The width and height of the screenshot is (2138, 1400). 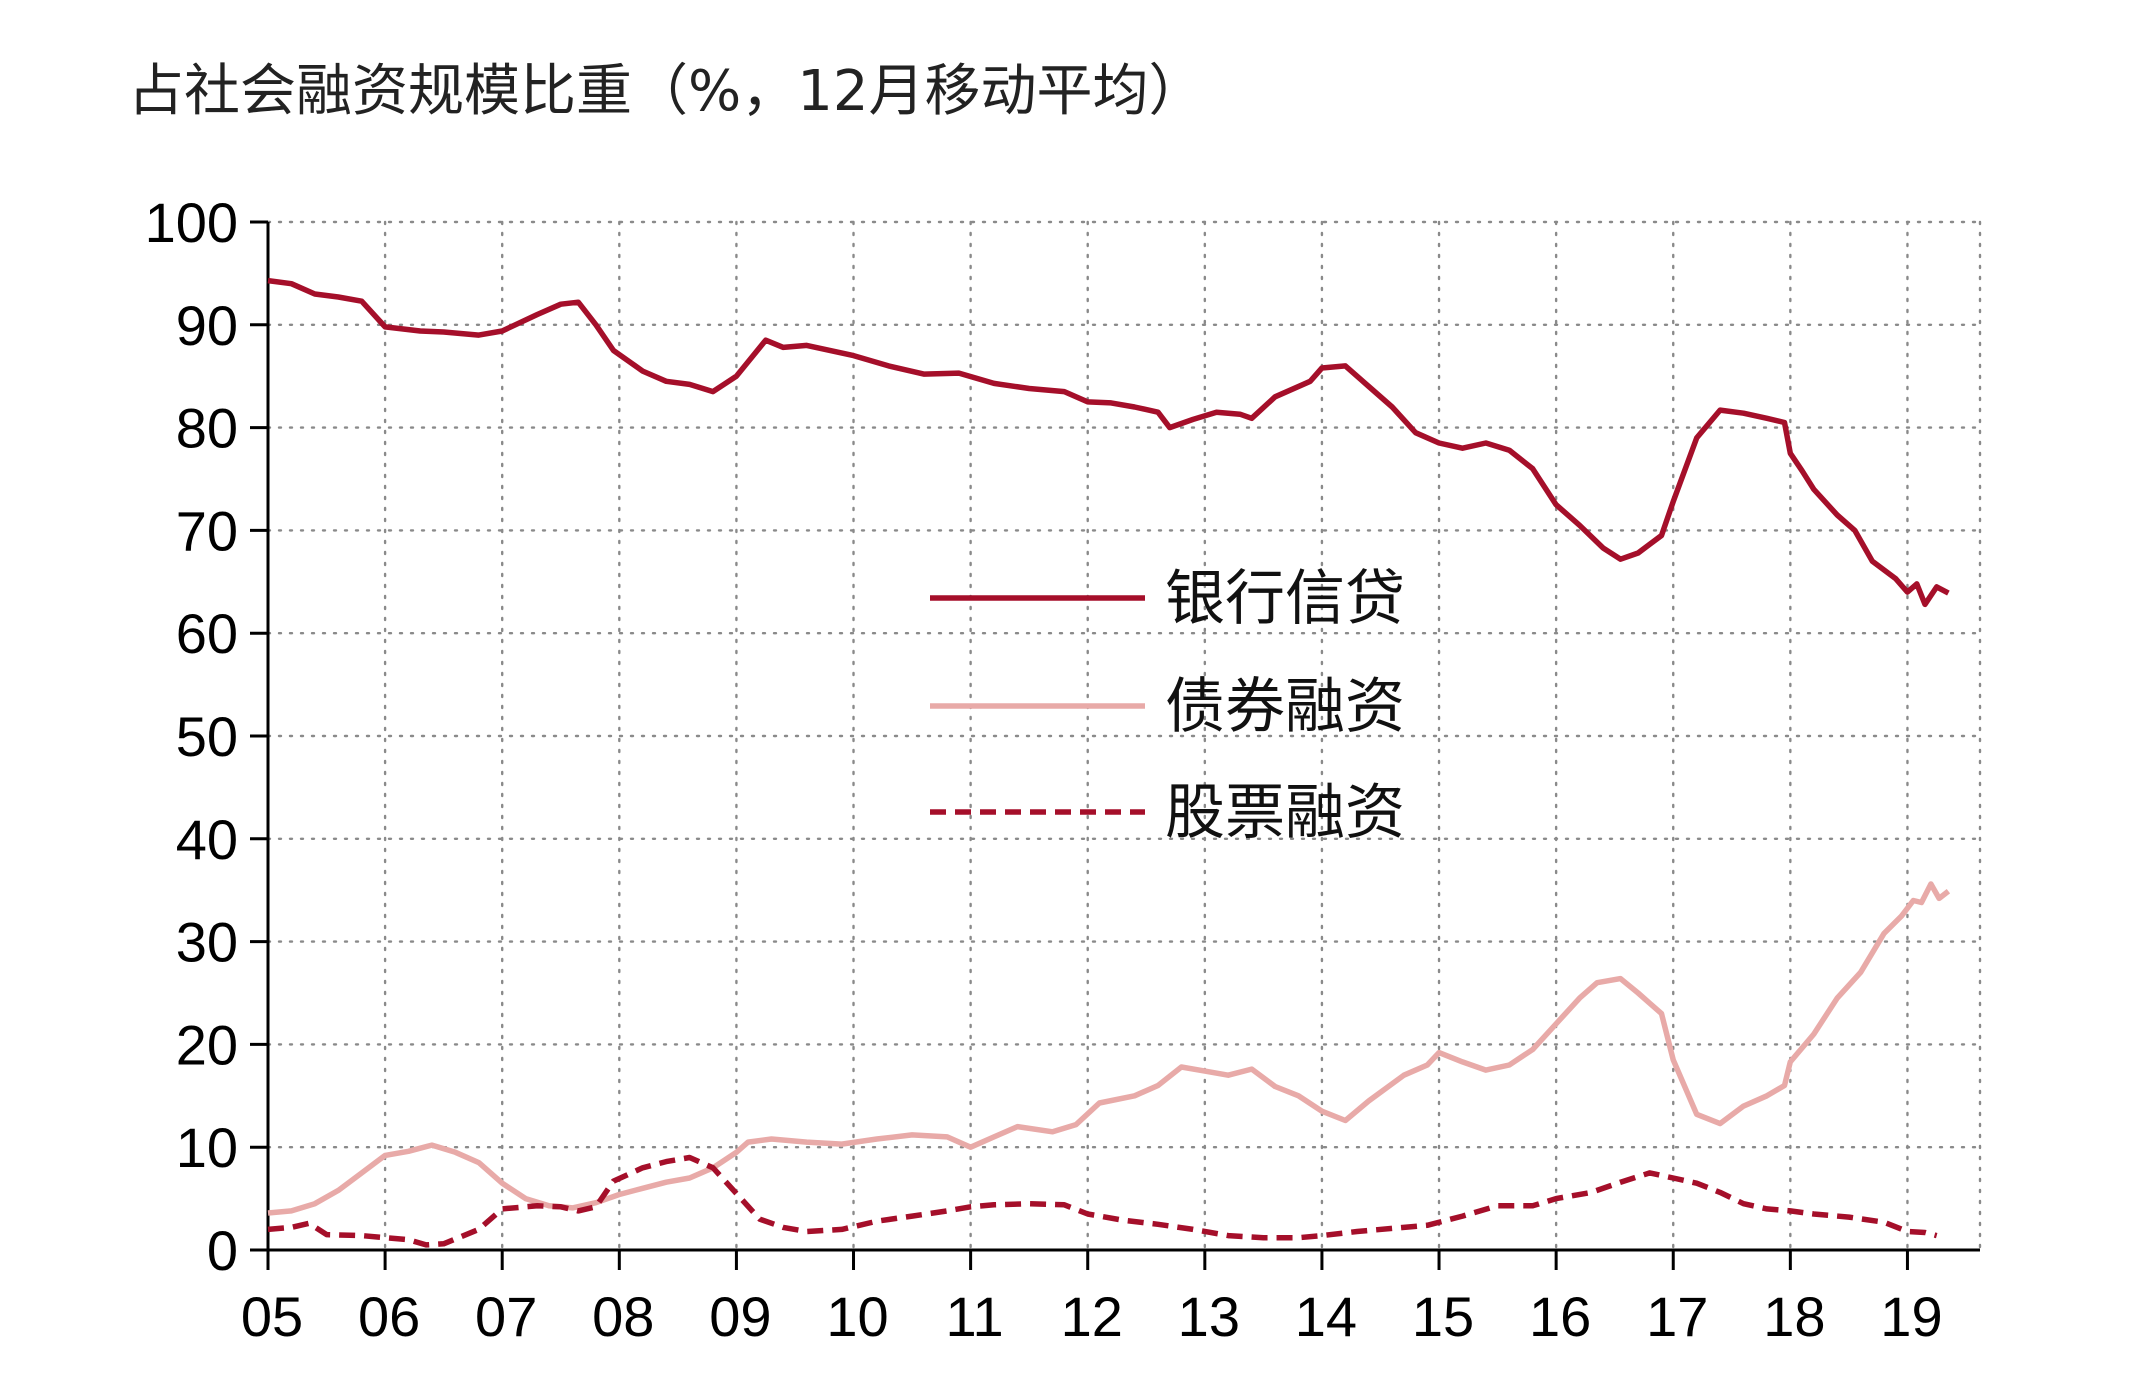 I want to click on y-tick-label: 100, so click(x=191, y=222).